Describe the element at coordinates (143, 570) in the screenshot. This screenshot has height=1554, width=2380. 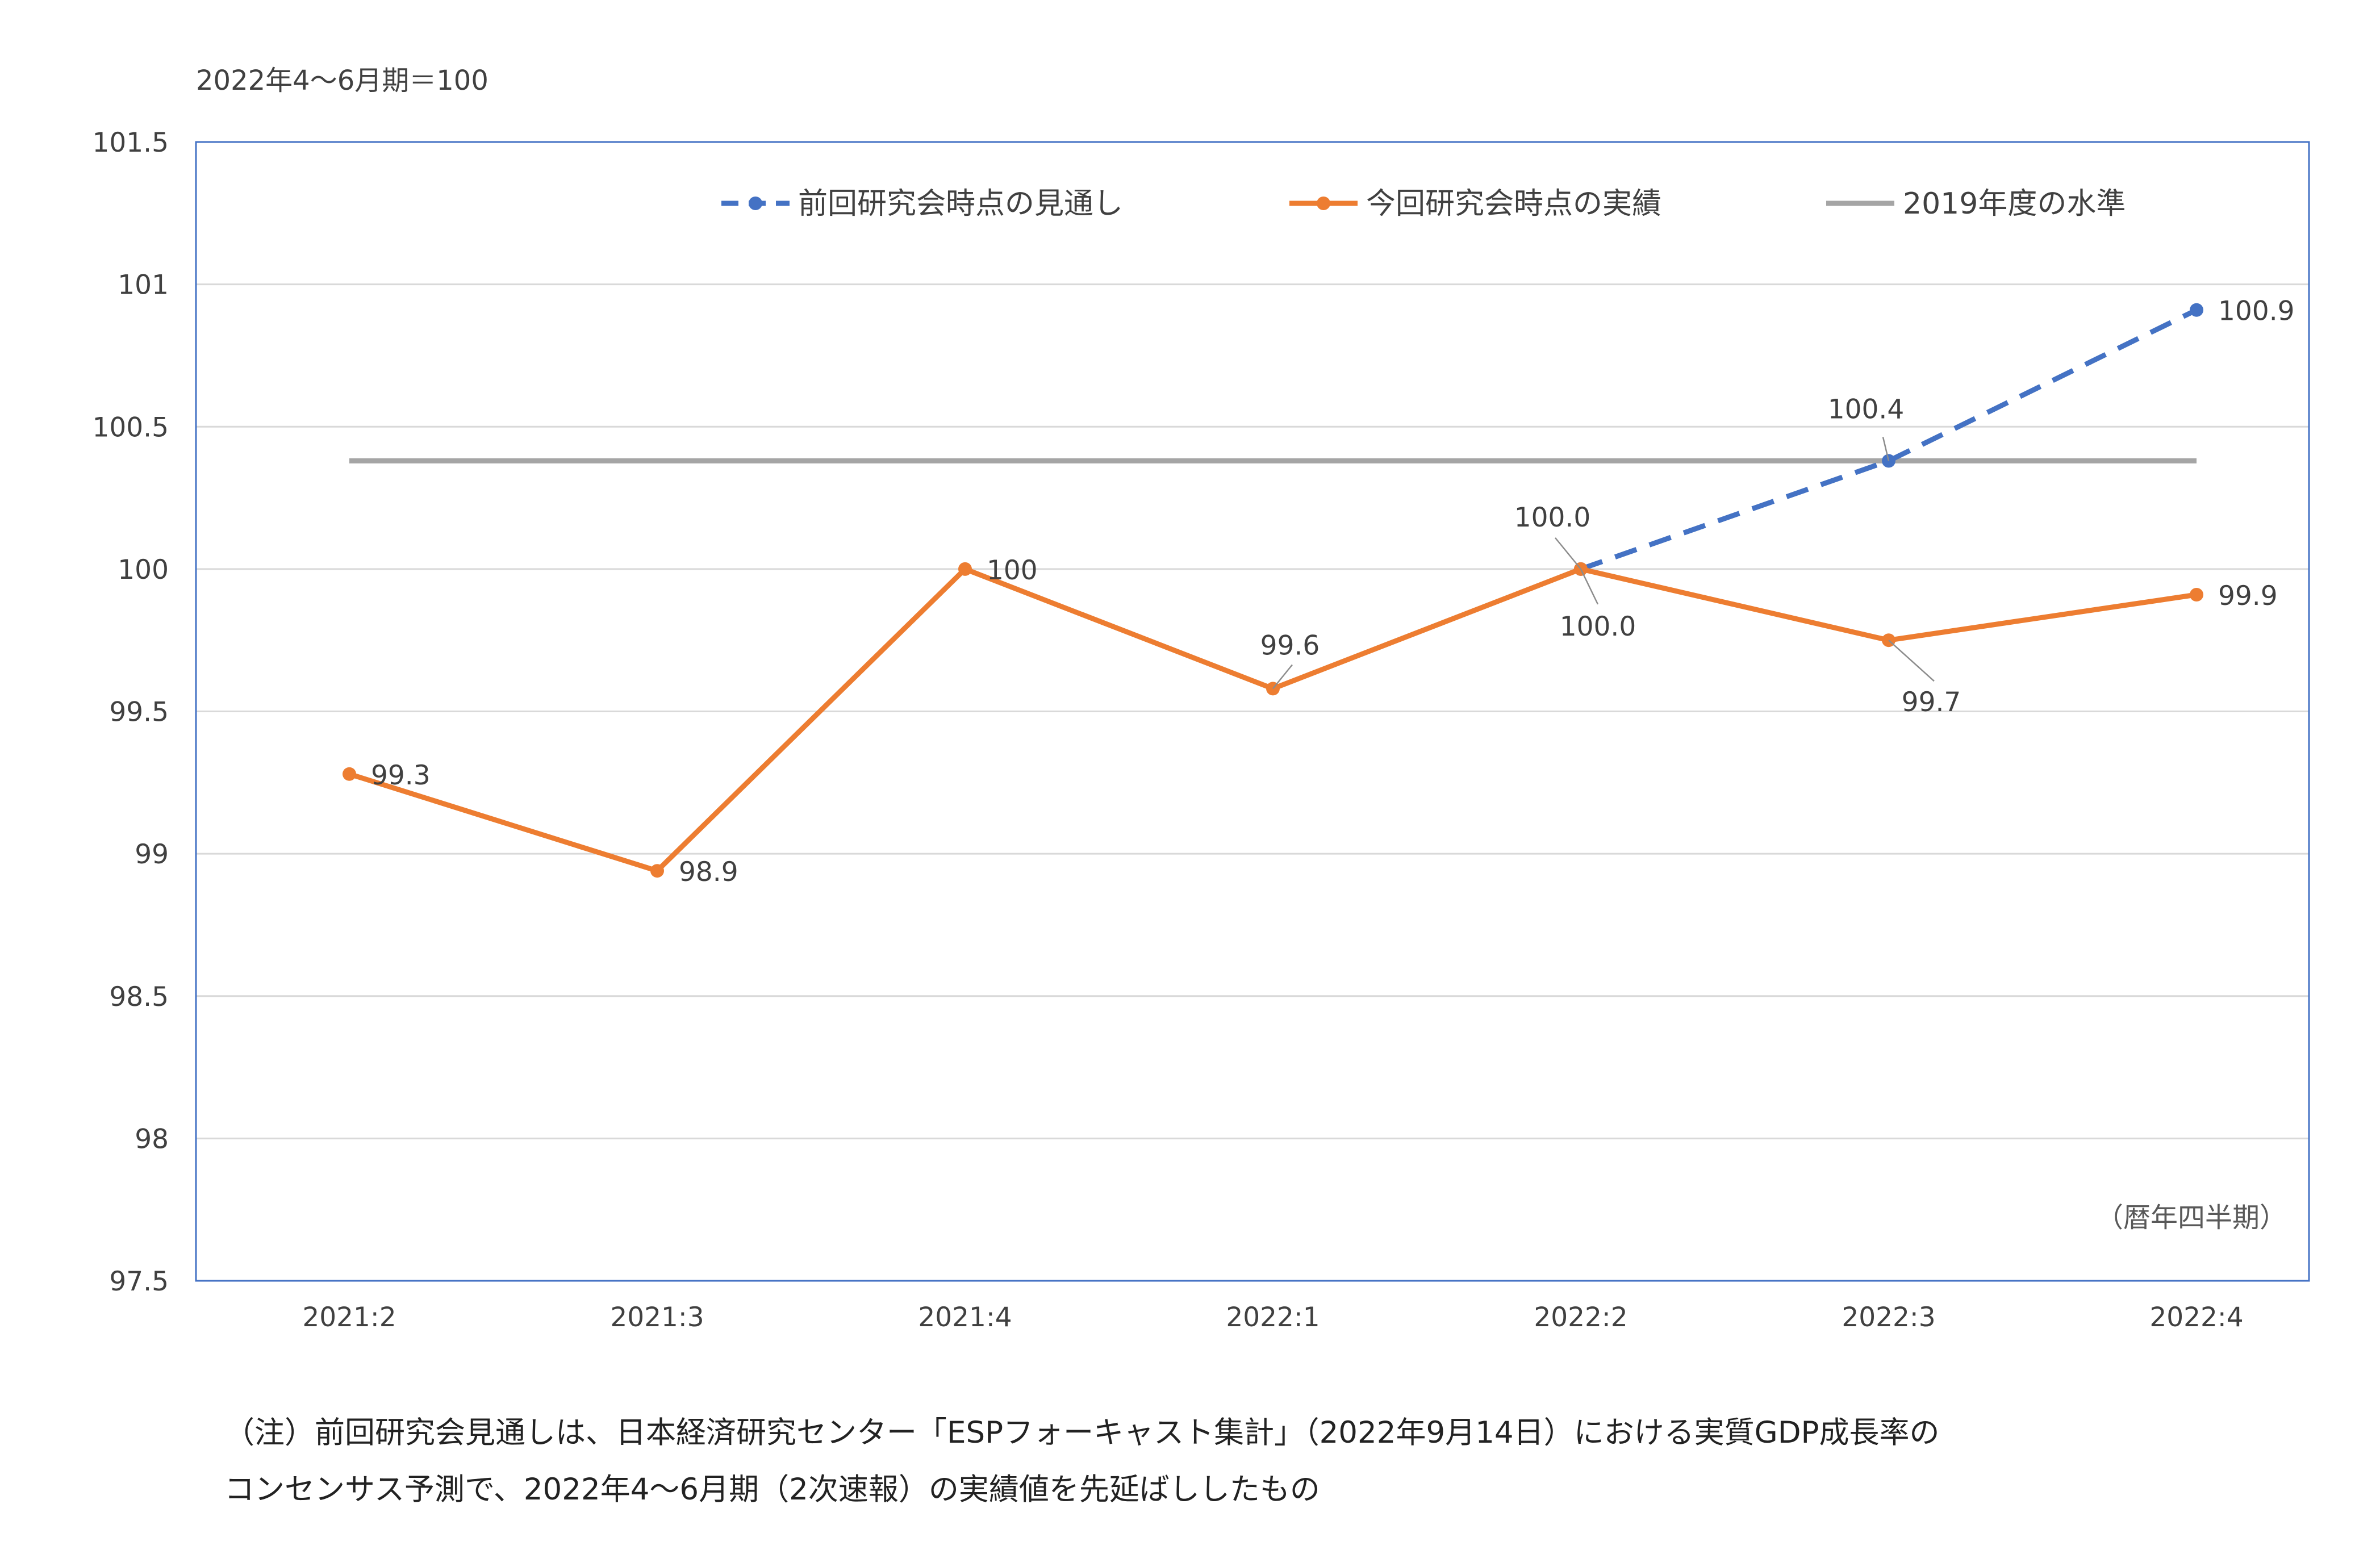
I see `y-tick-label: 100` at that location.